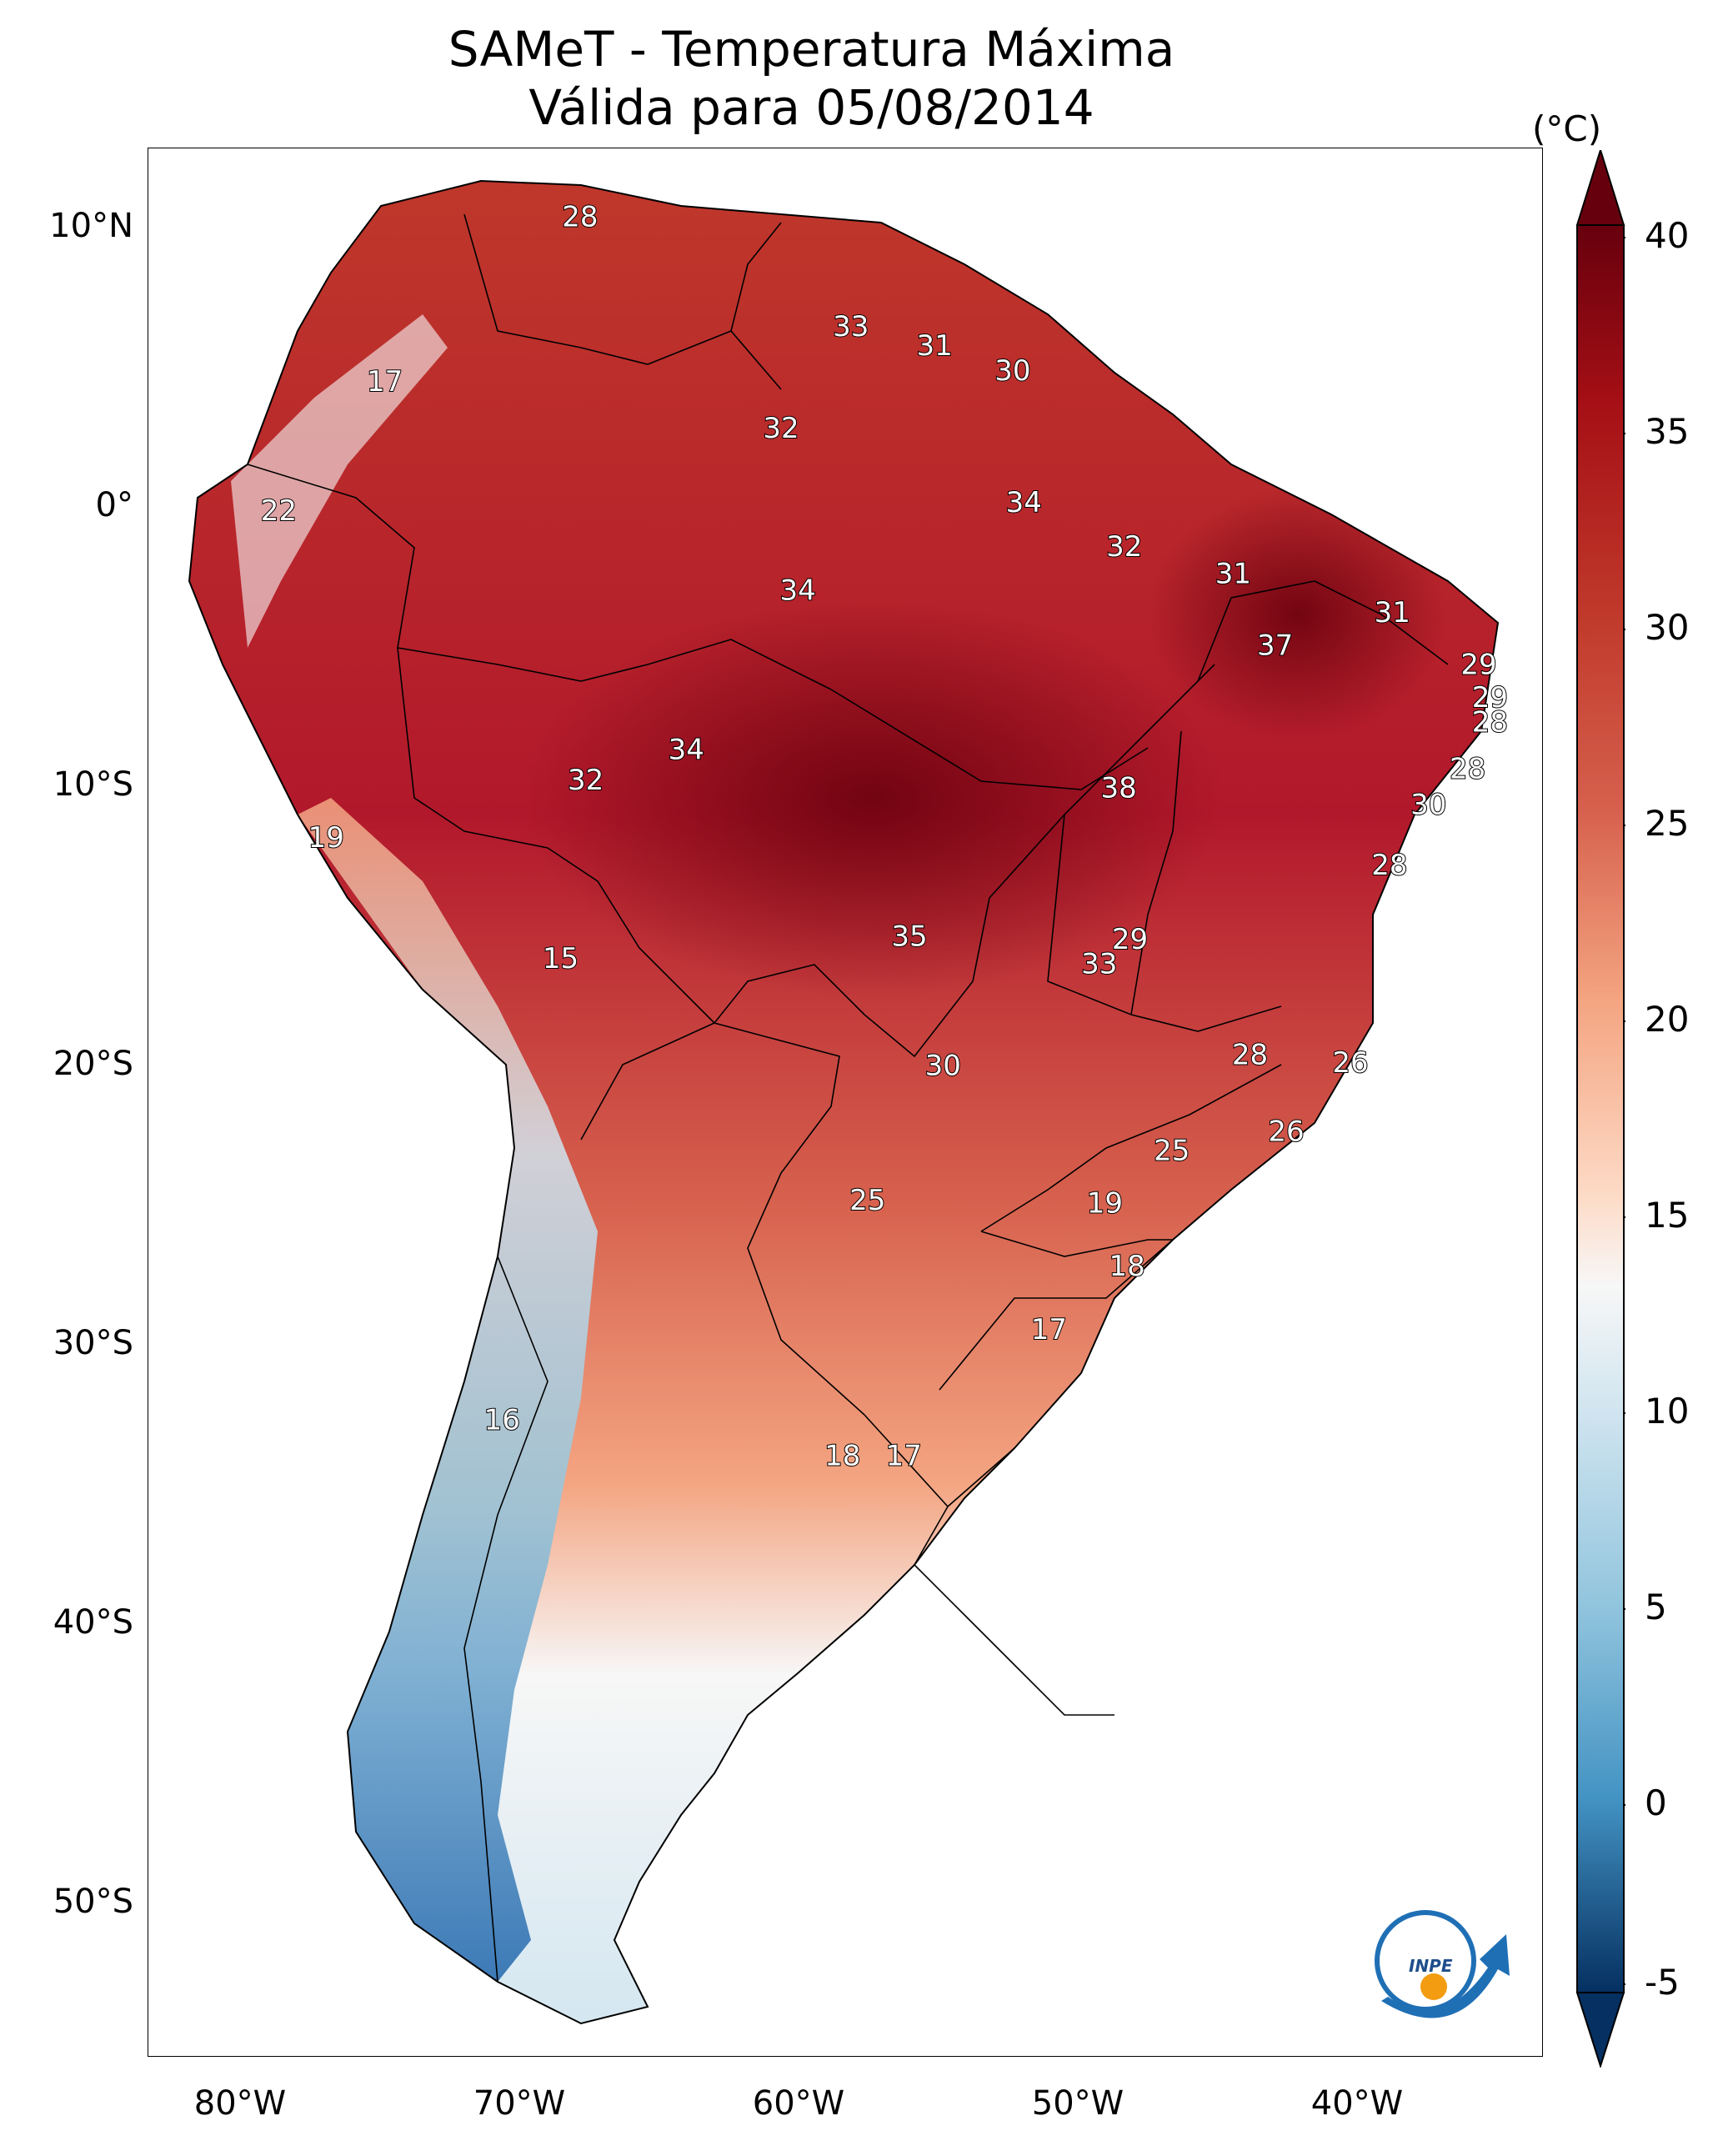 The image size is (1723, 2156). I want to click on lat-label-10s: 10°S, so click(93, 784).